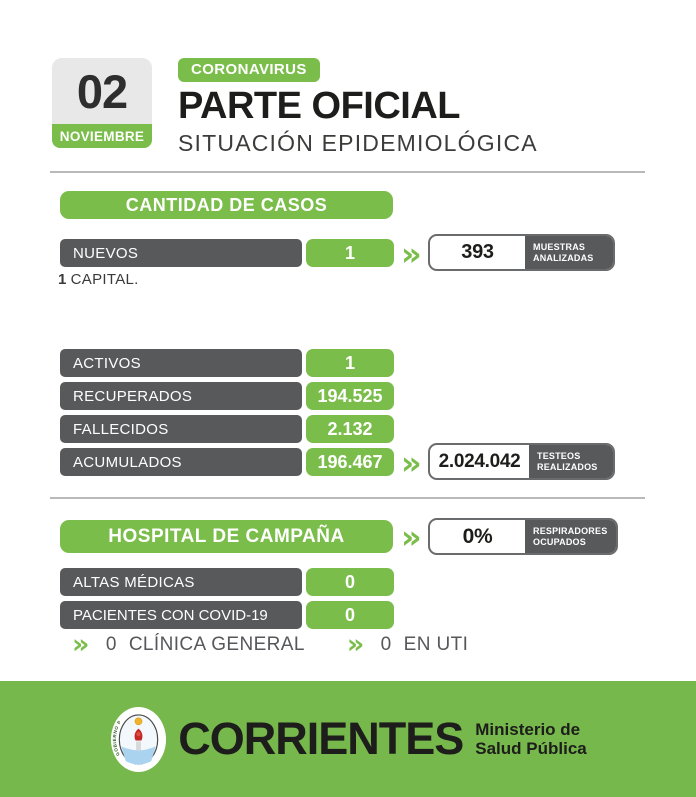 The width and height of the screenshot is (696, 797). What do you see at coordinates (249, 70) in the screenshot?
I see `coronavirus-badge: CORONAVIRUS` at bounding box center [249, 70].